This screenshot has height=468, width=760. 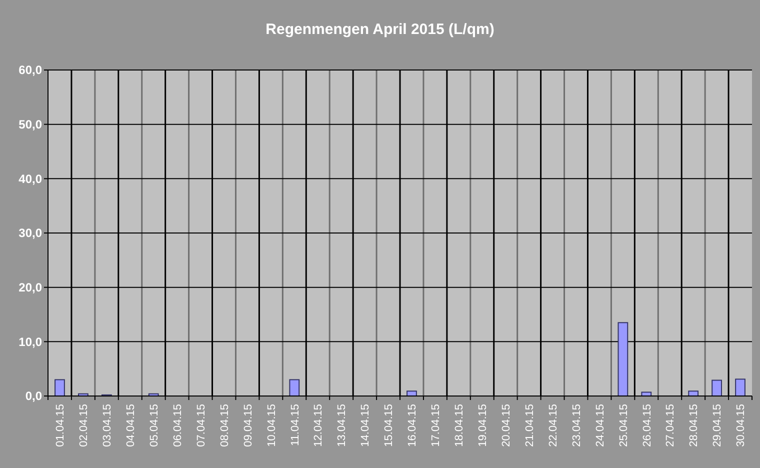 I want to click on y-tick-label: 20,0, so click(x=30, y=287).